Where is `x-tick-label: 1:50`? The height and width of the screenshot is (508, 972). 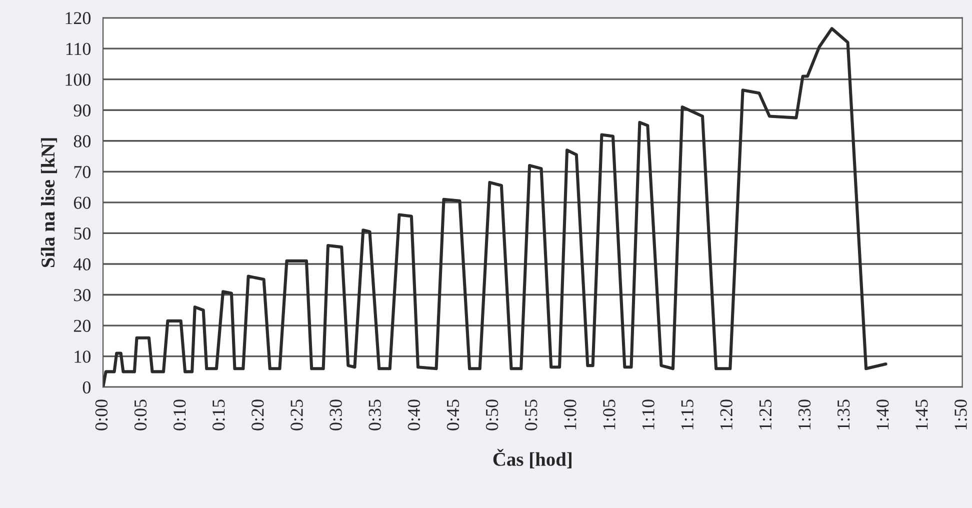
x-tick-label: 1:50 is located at coordinates (960, 415).